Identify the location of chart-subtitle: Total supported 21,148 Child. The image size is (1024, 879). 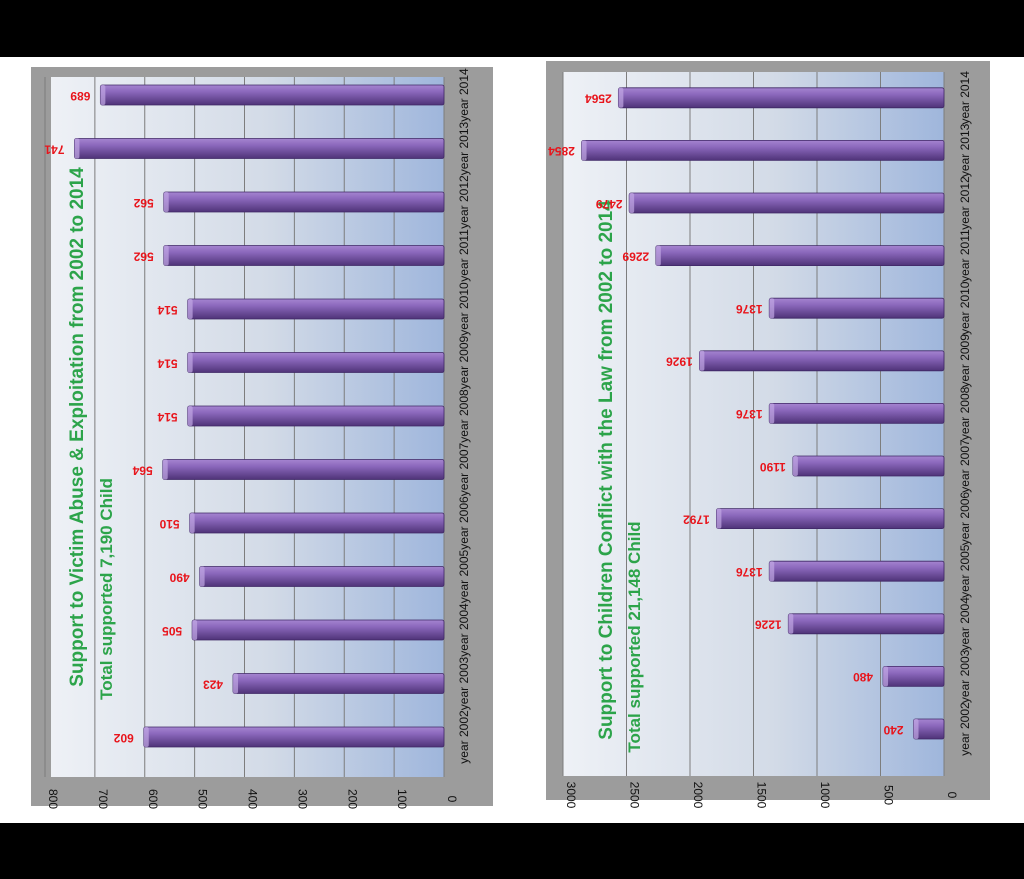
(634, 636).